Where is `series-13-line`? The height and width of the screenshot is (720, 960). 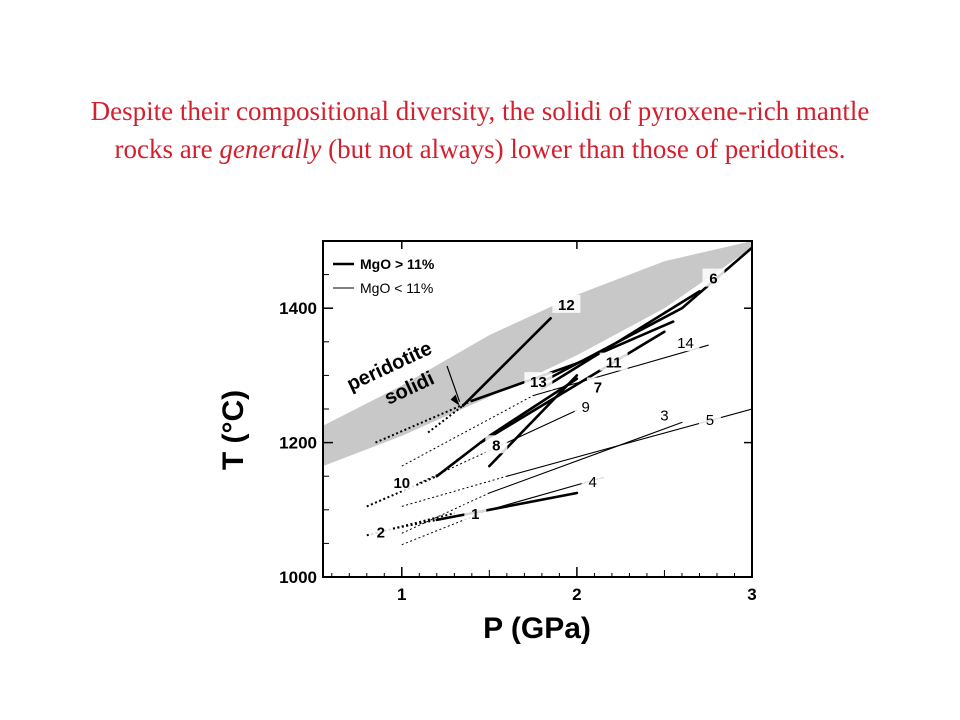 series-13-line is located at coordinates (572, 361).